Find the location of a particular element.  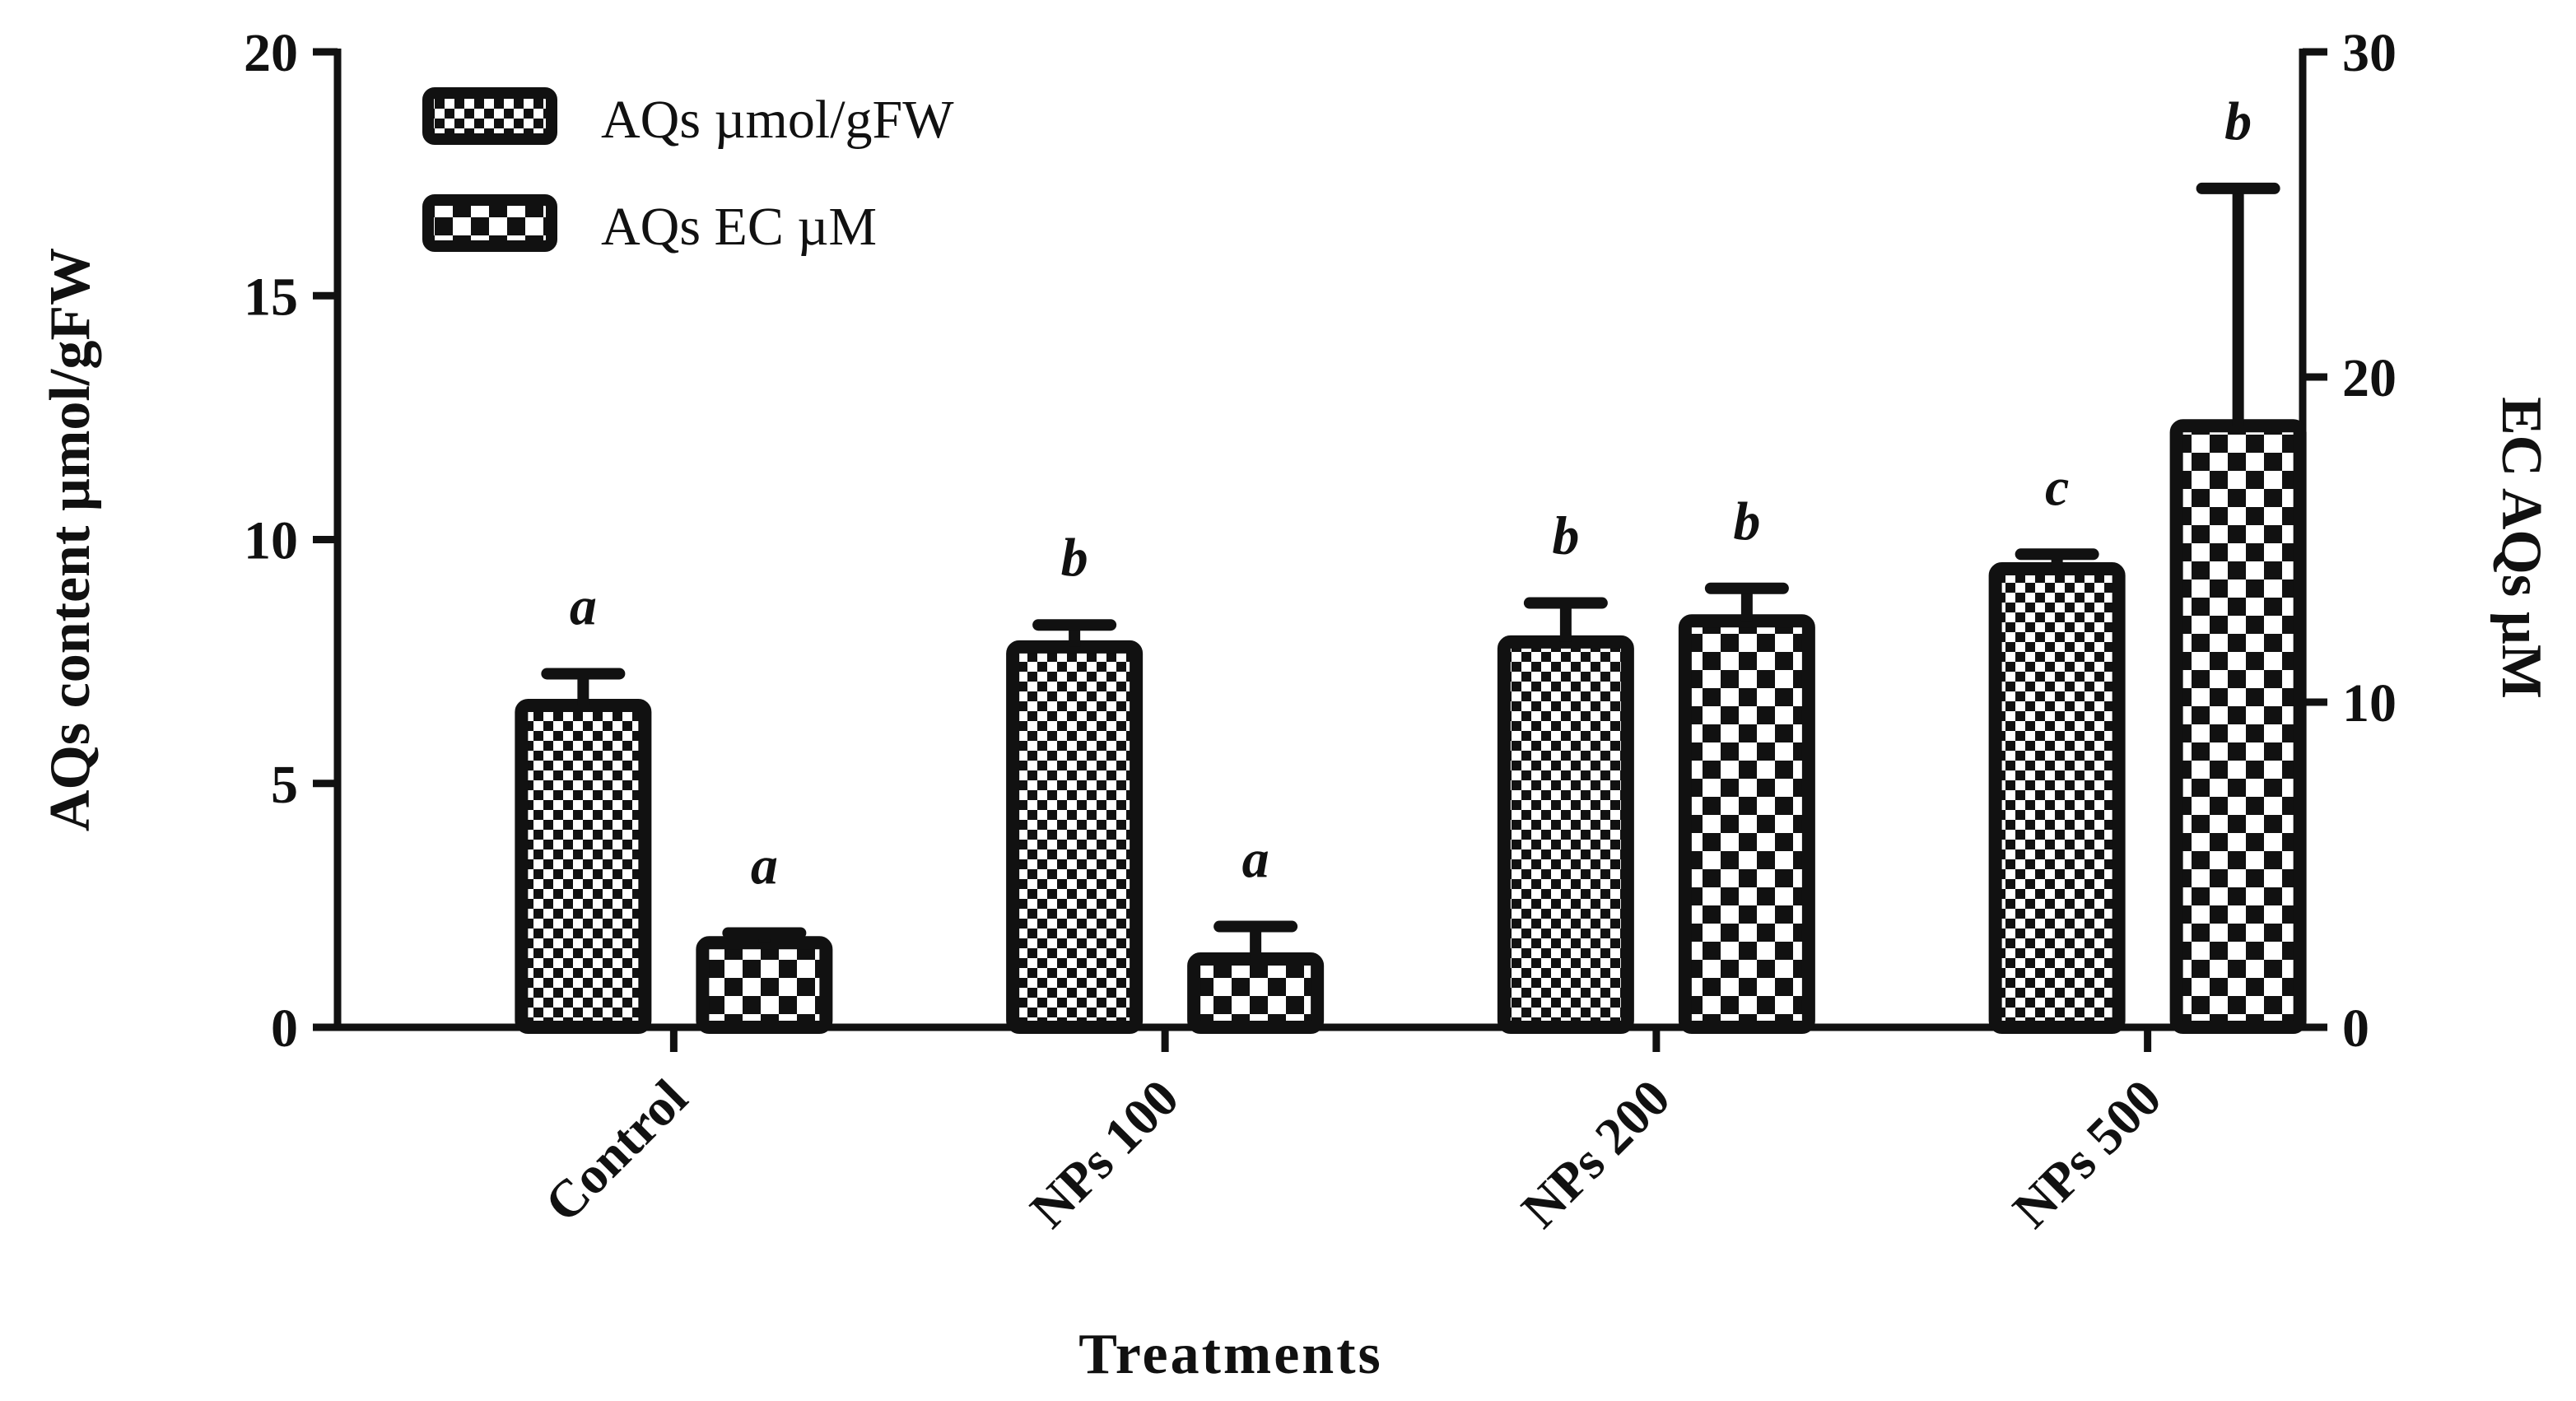

x-tick-label-nps-100: NPs 100 is located at coordinates (1104, 1153).